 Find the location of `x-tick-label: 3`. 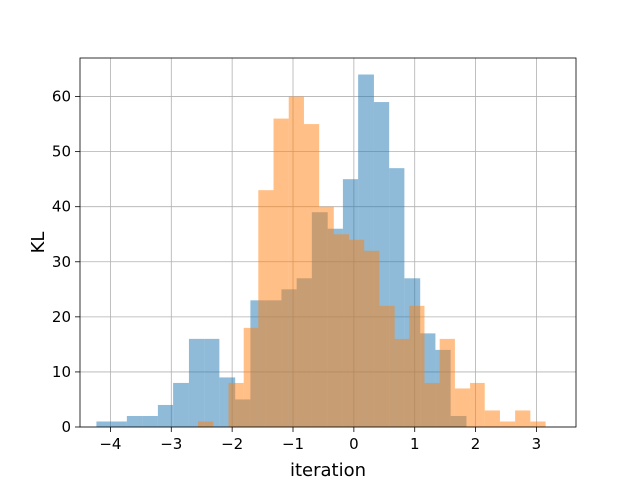

x-tick-label: 3 is located at coordinates (537, 444).